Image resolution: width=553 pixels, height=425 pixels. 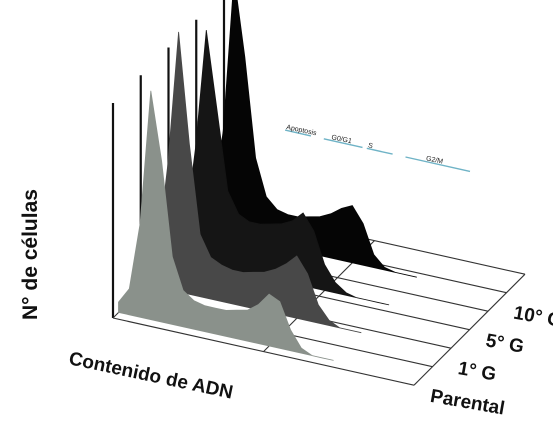 I want to click on grid-line-x, so click(x=469, y=329).